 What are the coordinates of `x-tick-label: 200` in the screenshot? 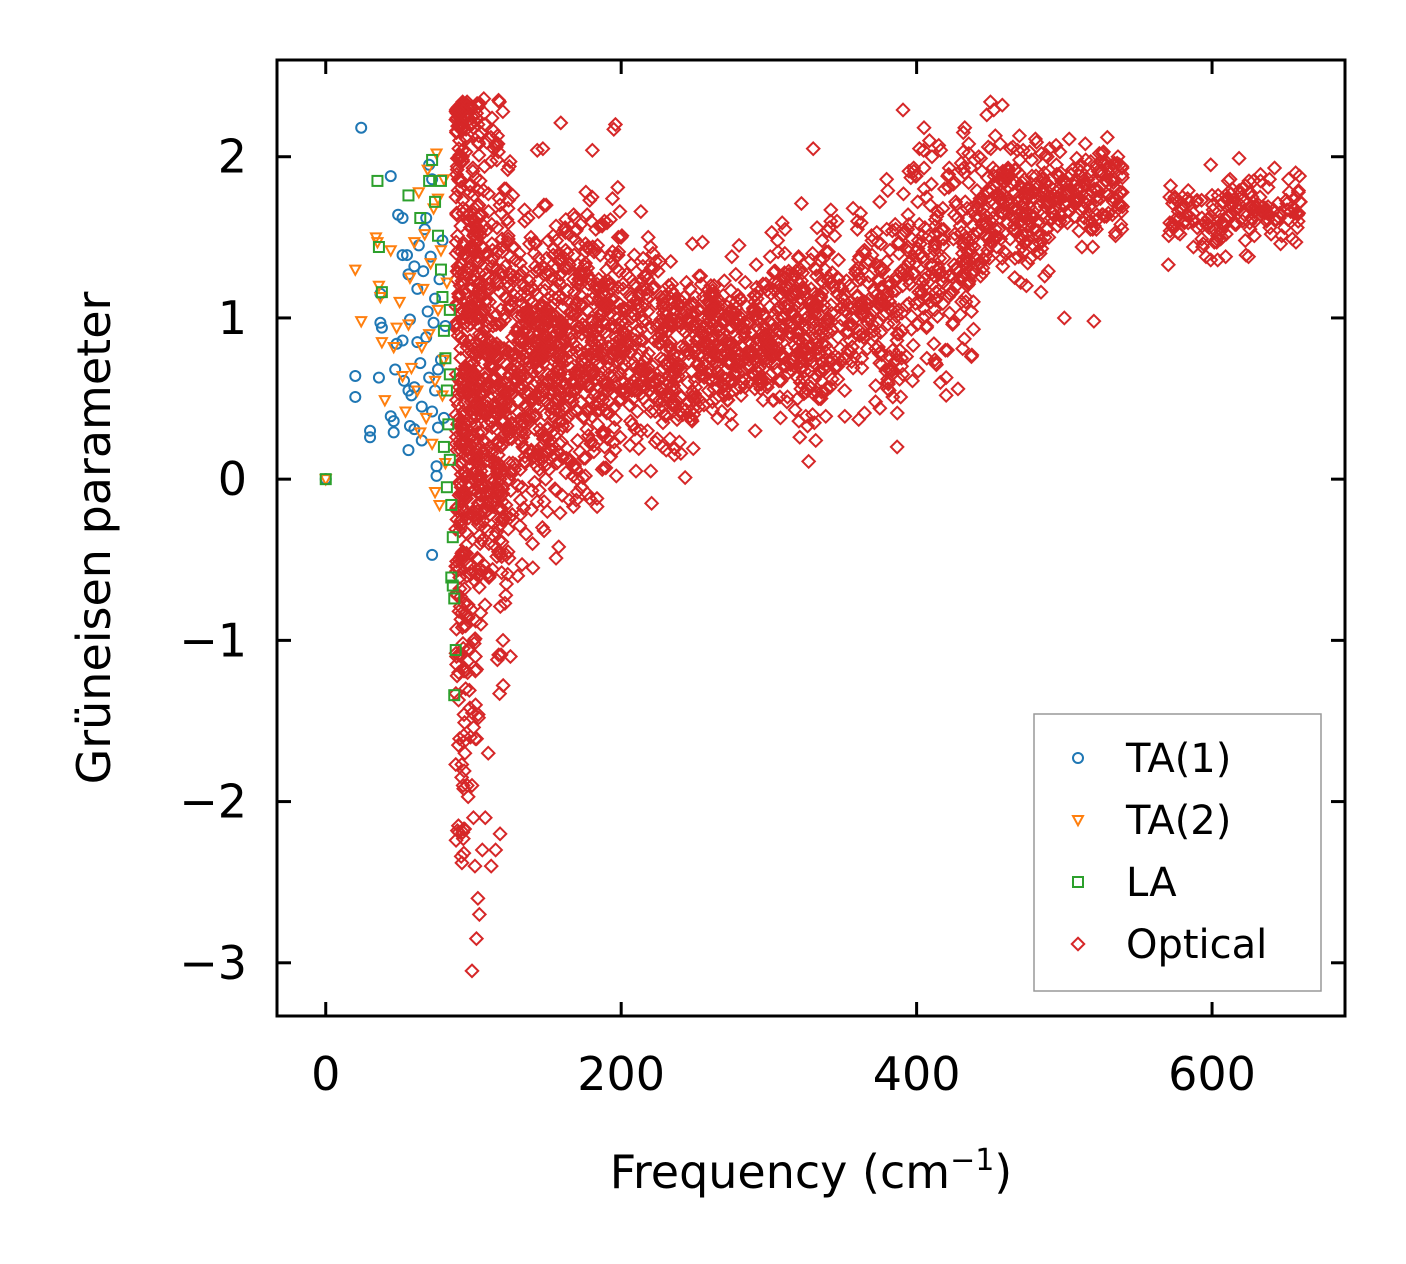 It's located at (621, 1074).